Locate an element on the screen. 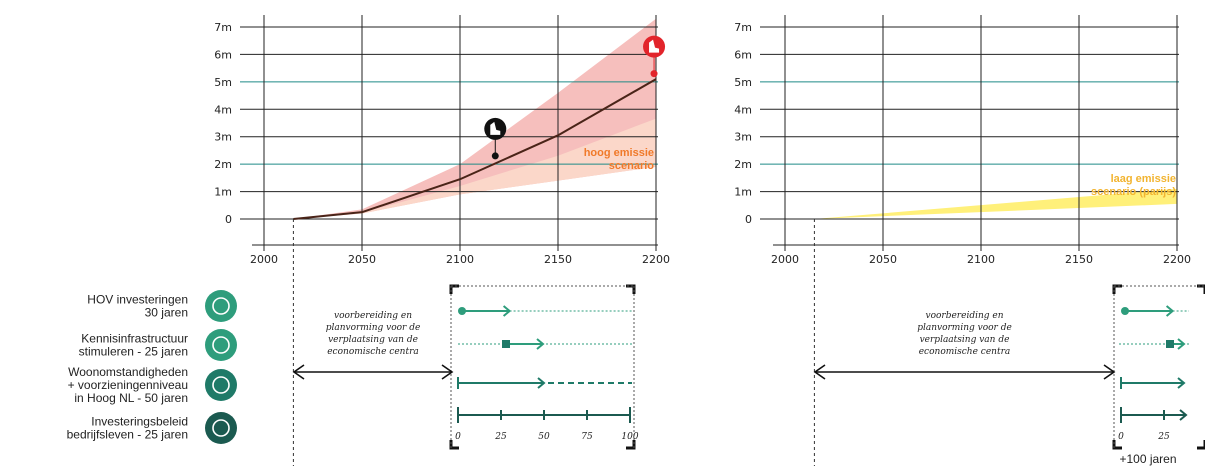 The height and width of the screenshot is (466, 1205). scenario-label: scenario is located at coordinates (632, 166).